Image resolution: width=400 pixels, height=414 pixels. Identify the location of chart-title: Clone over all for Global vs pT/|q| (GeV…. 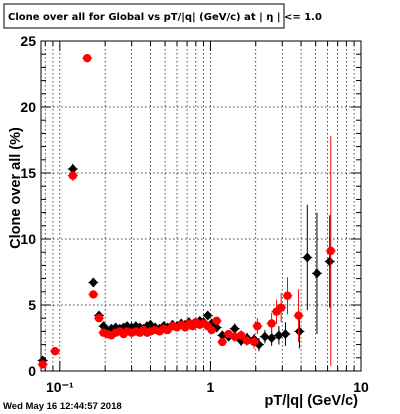
(165, 17).